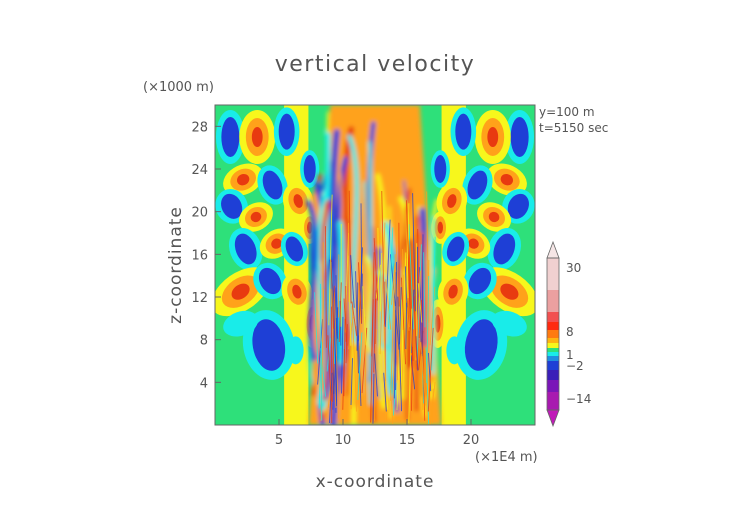 This screenshot has height=532, width=752. What do you see at coordinates (553, 249) in the screenshot?
I see `colorbar-extend-max` at bounding box center [553, 249].